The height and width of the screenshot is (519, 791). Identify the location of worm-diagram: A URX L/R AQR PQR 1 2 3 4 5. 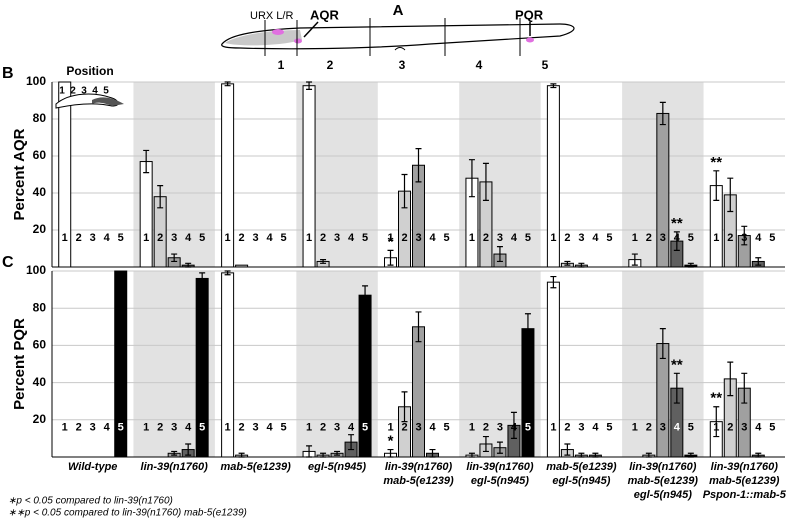
(398, 37).